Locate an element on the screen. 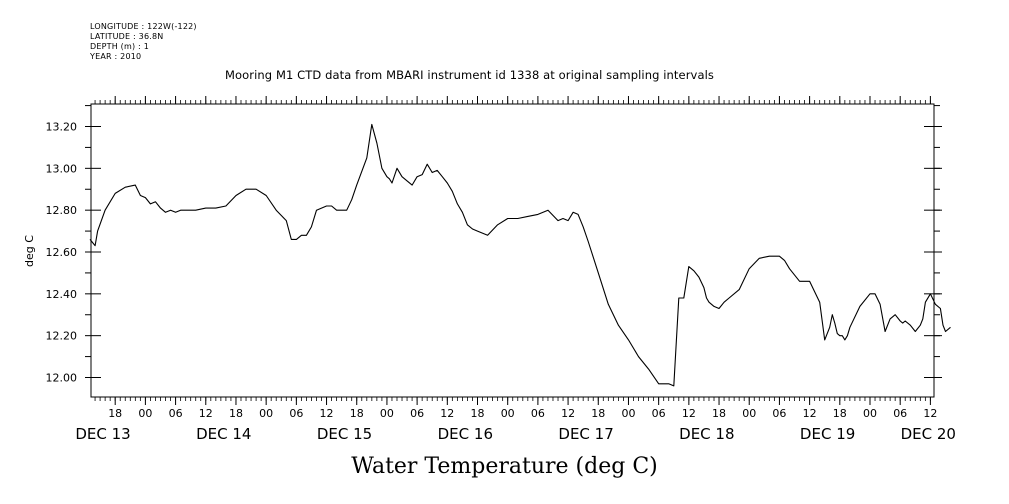 The width and height of the screenshot is (1009, 504). year-label: YEAR : 2010 is located at coordinates (116, 56).